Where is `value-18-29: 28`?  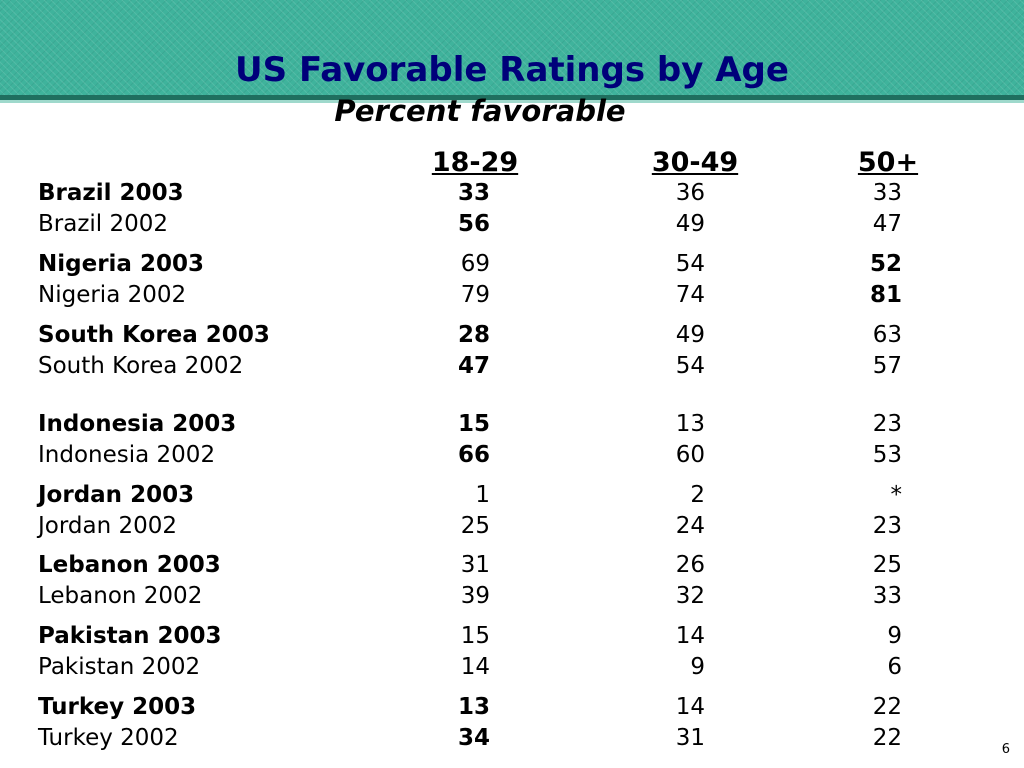
value-18-29: 28 is located at coordinates (473, 335).